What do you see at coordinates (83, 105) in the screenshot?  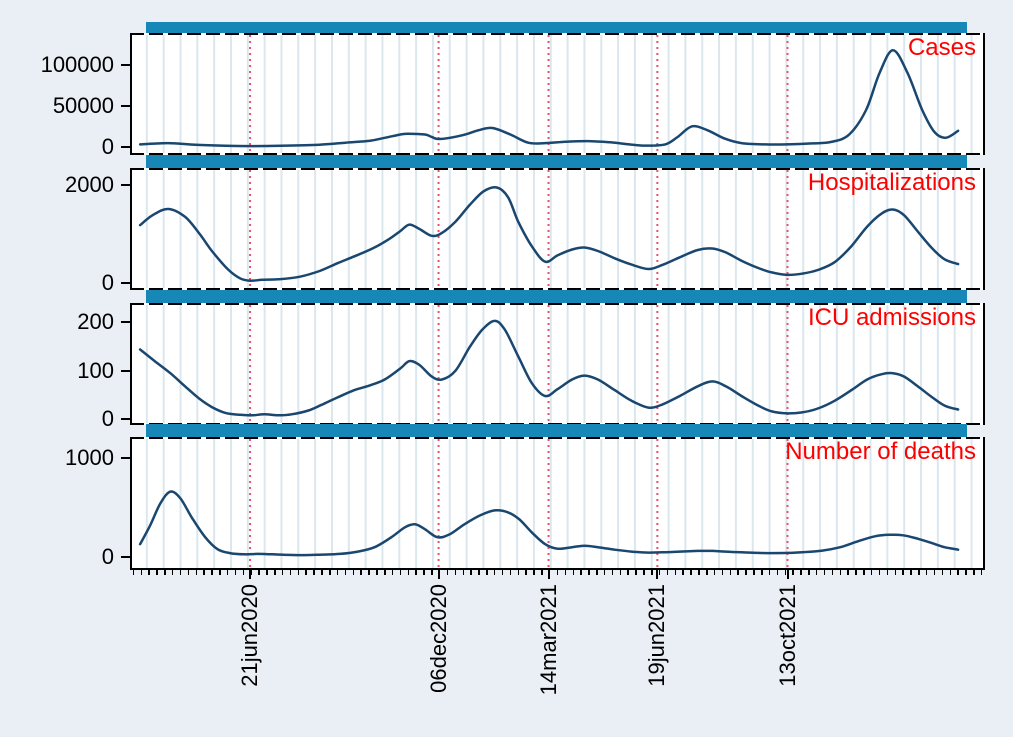 I see `y-tick-label: 50000` at bounding box center [83, 105].